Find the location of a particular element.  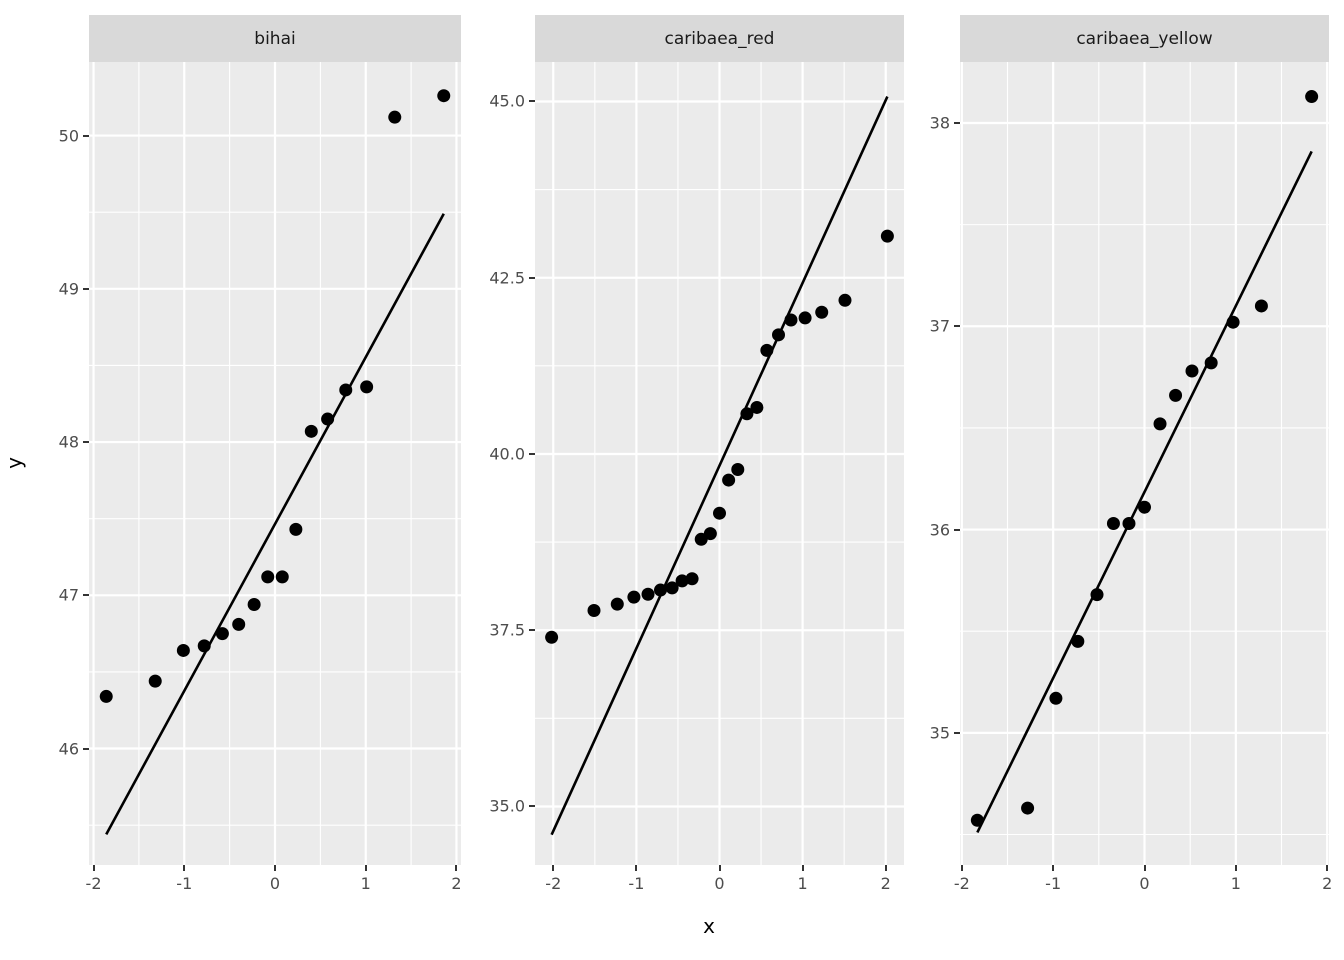

y-tick-label: 50 is located at coordinates (68, 136).